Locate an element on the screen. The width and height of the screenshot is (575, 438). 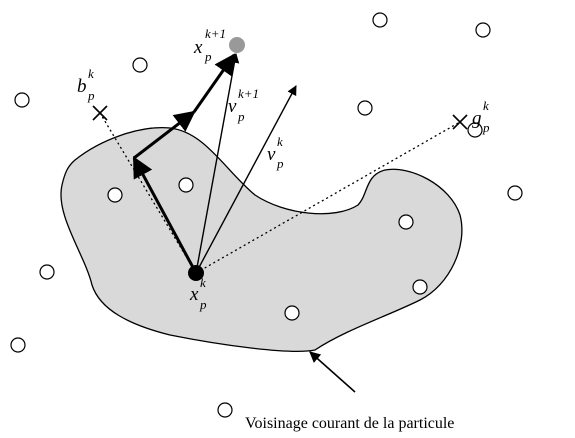
label-base: b is located at coordinates (82, 86).